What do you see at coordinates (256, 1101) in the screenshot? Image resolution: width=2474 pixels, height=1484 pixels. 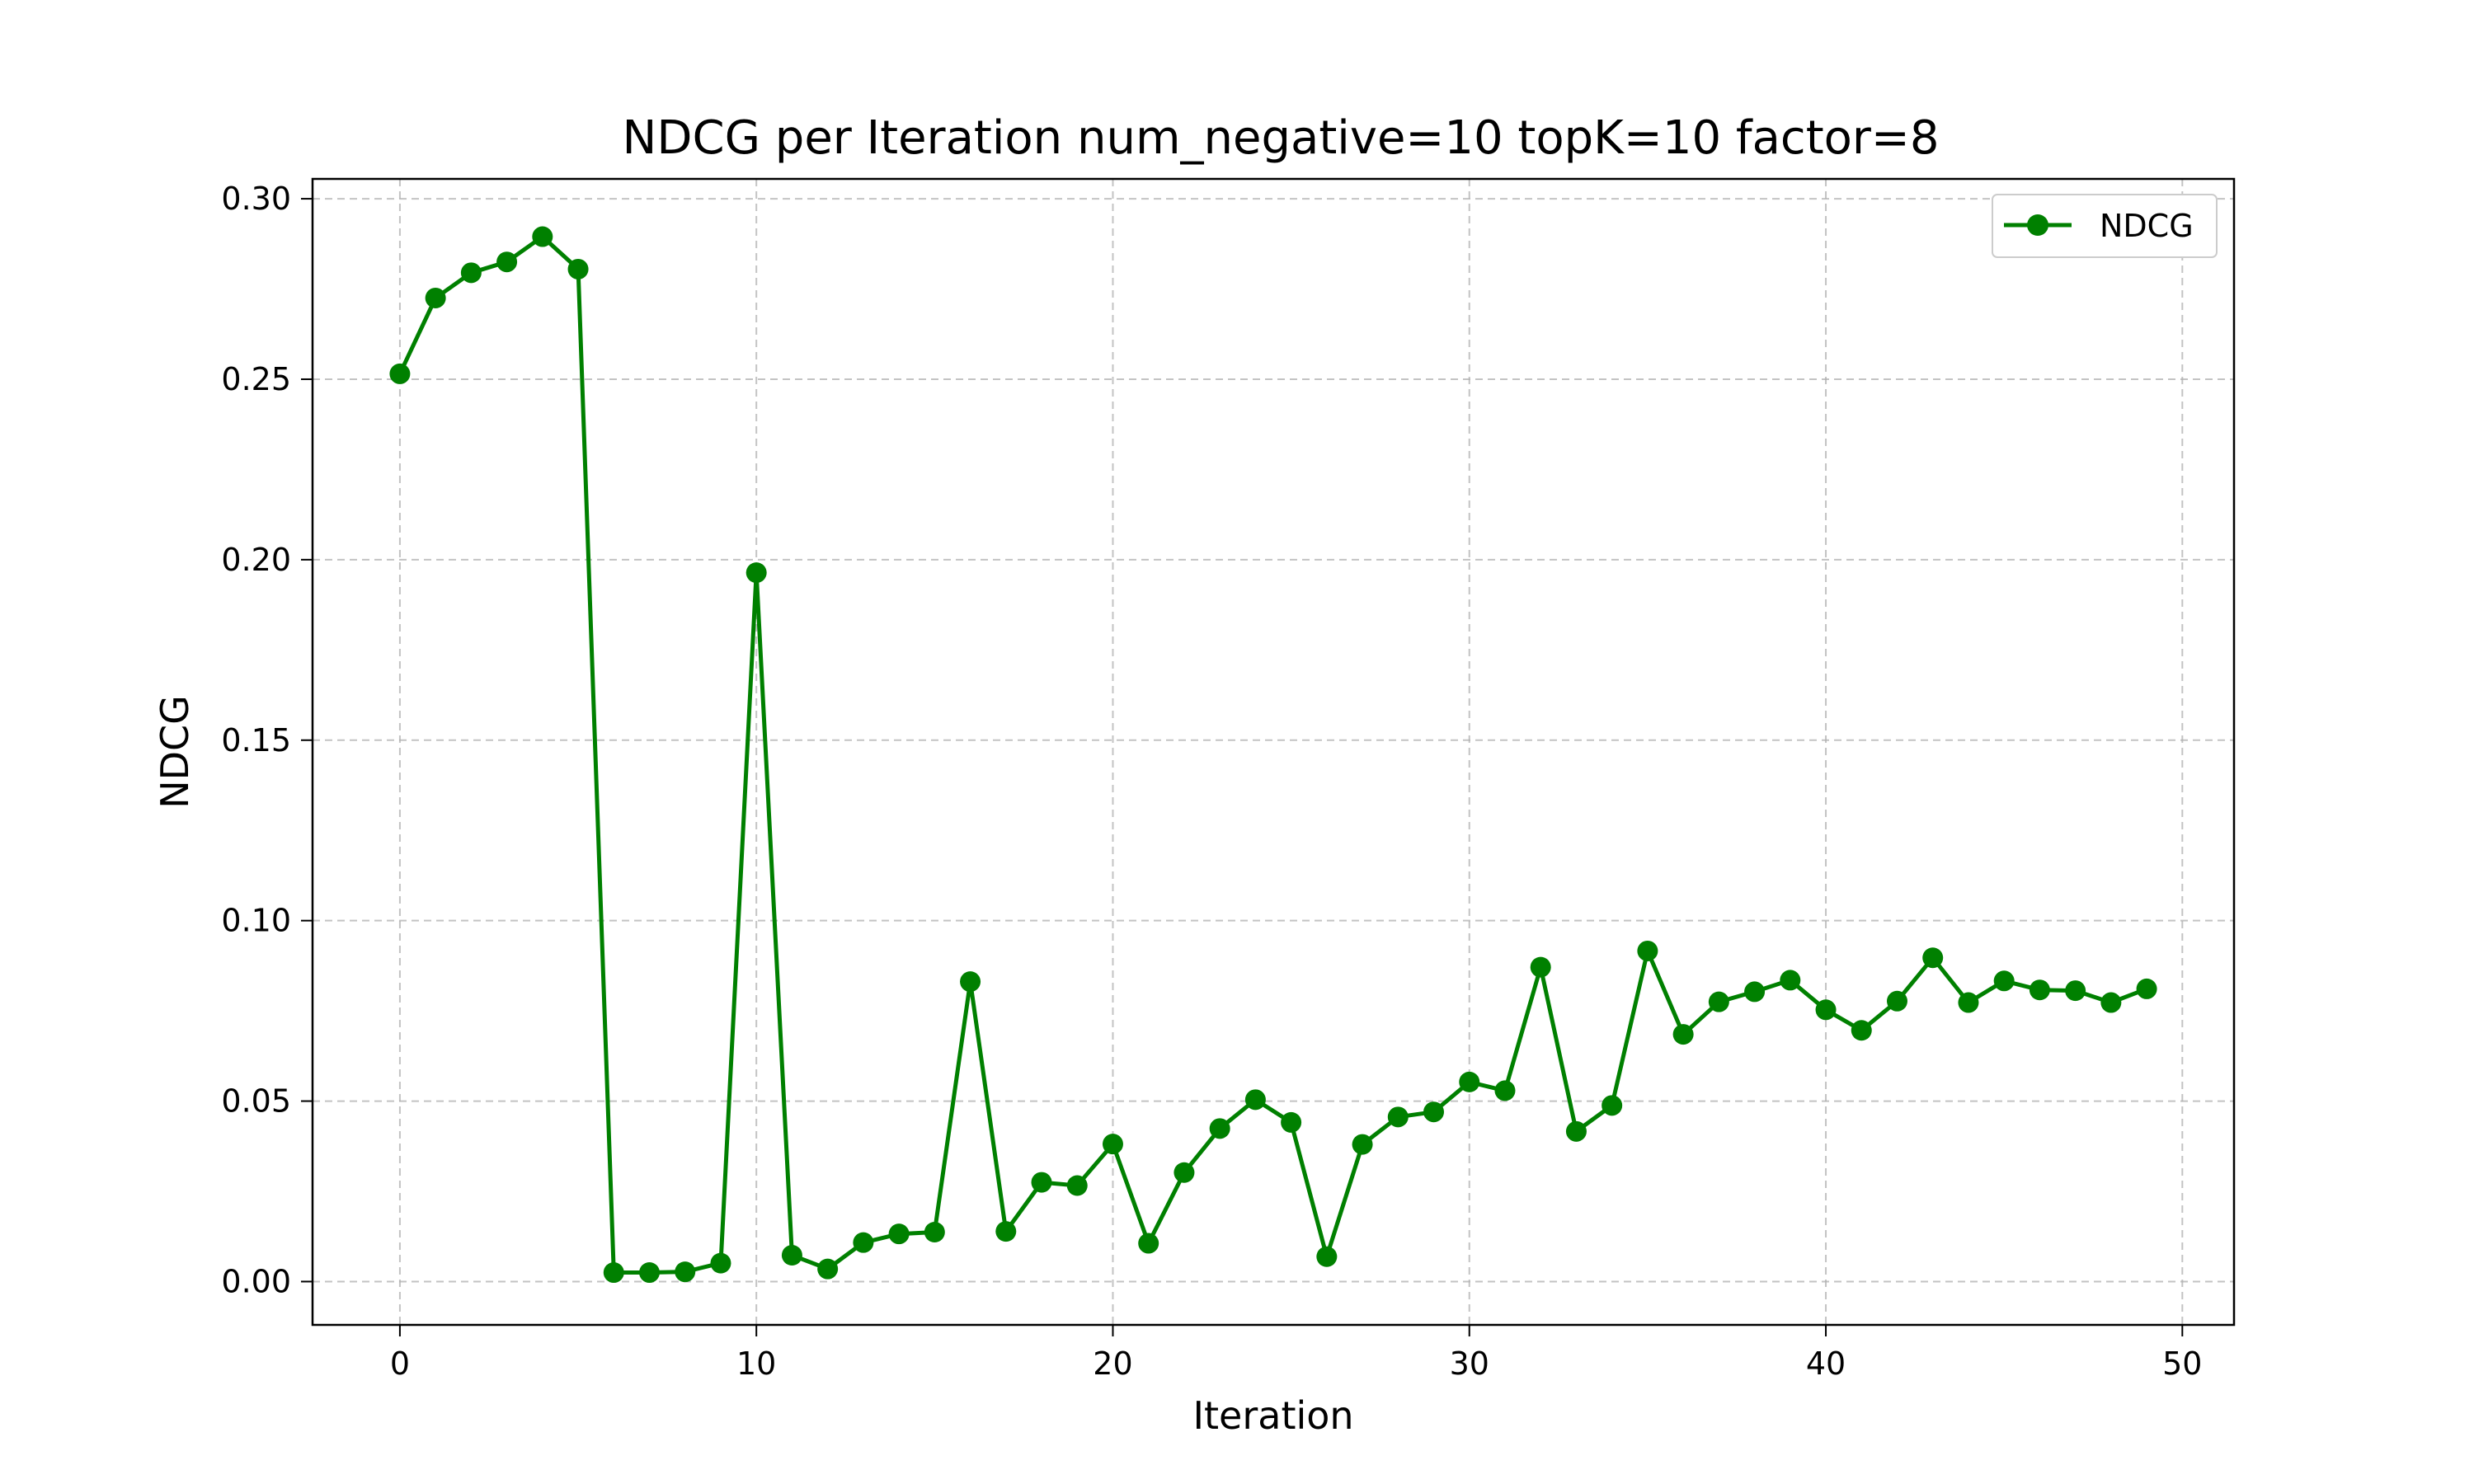 I see `y-tick-label: 0.05` at bounding box center [256, 1101].